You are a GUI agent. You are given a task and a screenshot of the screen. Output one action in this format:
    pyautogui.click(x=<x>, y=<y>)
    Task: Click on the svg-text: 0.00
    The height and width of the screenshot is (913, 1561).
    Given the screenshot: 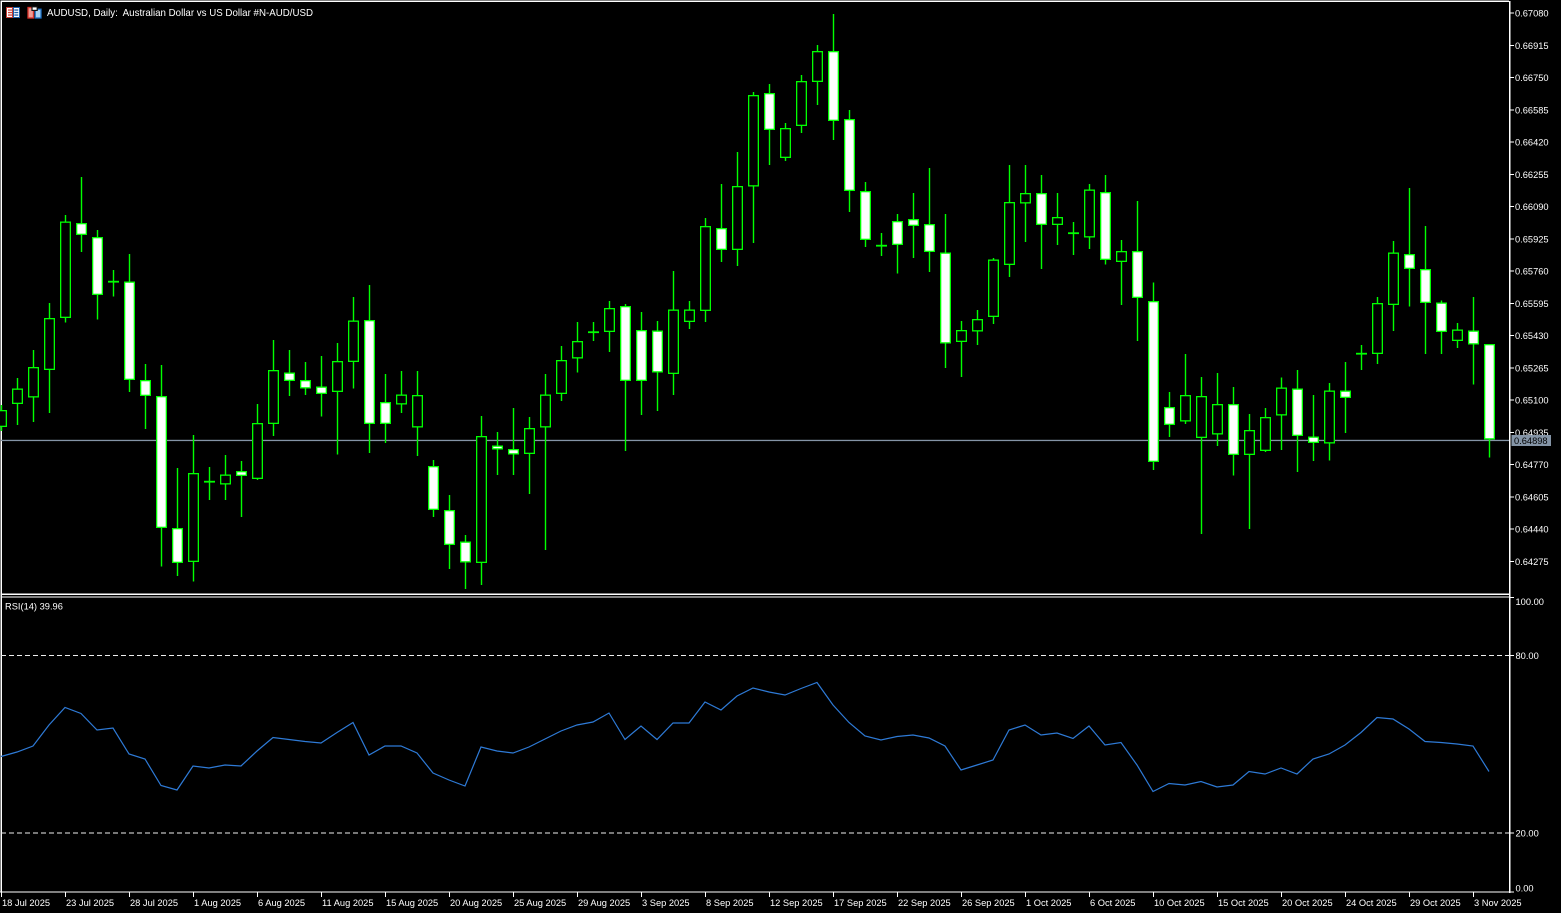 What is the action you would take?
    pyautogui.click(x=1525, y=888)
    